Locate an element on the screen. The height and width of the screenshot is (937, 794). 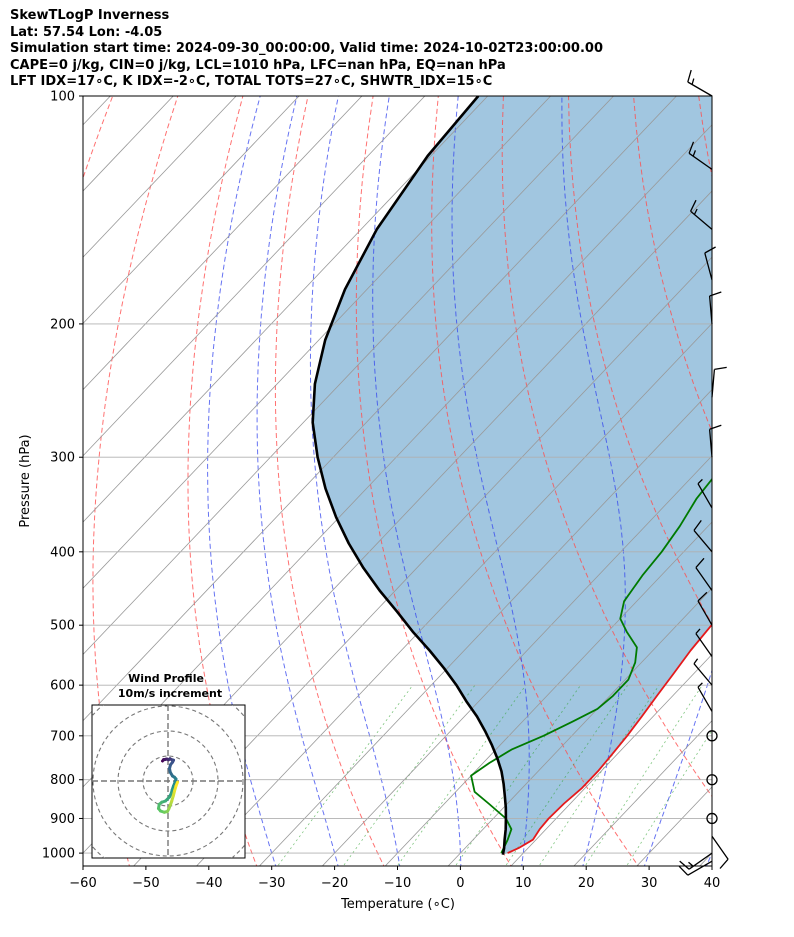
y-tick-label: 800 is located at coordinates (62, 780).